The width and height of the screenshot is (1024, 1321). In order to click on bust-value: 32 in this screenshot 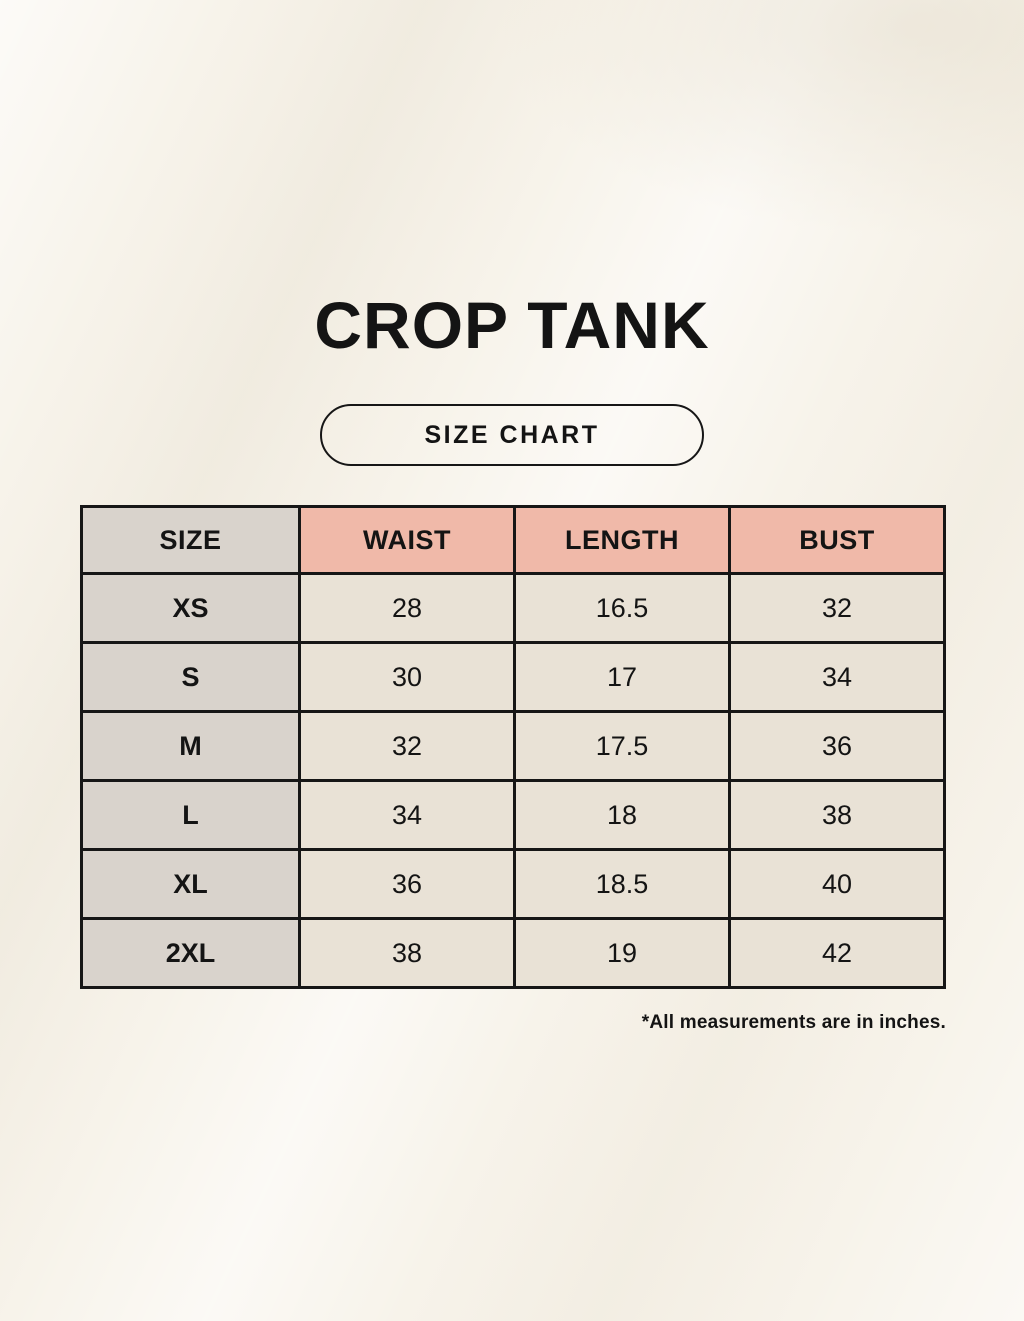, I will do `click(837, 608)`.